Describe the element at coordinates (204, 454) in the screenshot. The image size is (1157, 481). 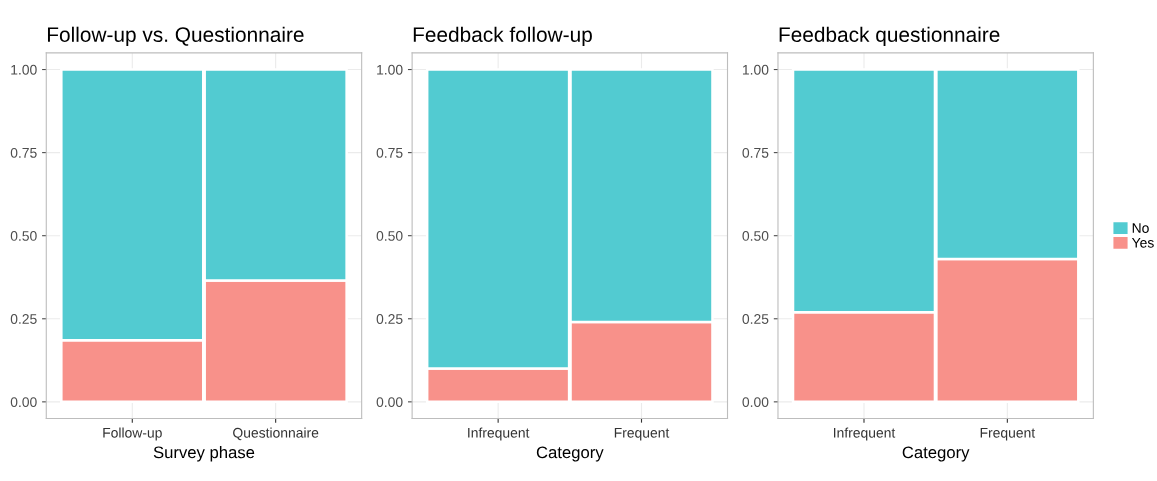
I see `x-axis-title: Survey phase` at that location.